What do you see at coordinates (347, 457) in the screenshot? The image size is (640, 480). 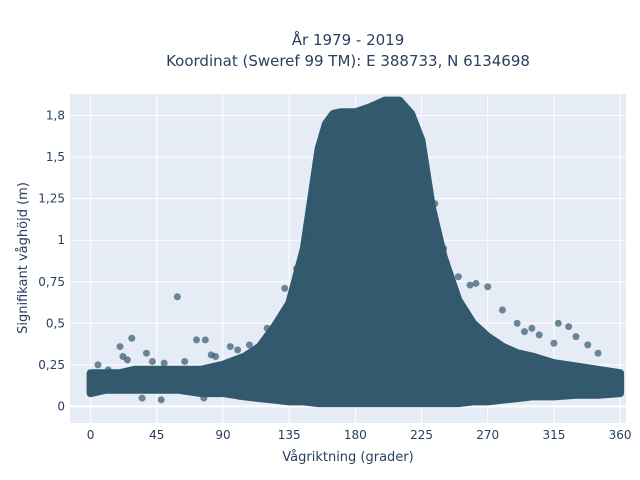 I see `x-axis-label: Vågriktning (grader)` at bounding box center [347, 457].